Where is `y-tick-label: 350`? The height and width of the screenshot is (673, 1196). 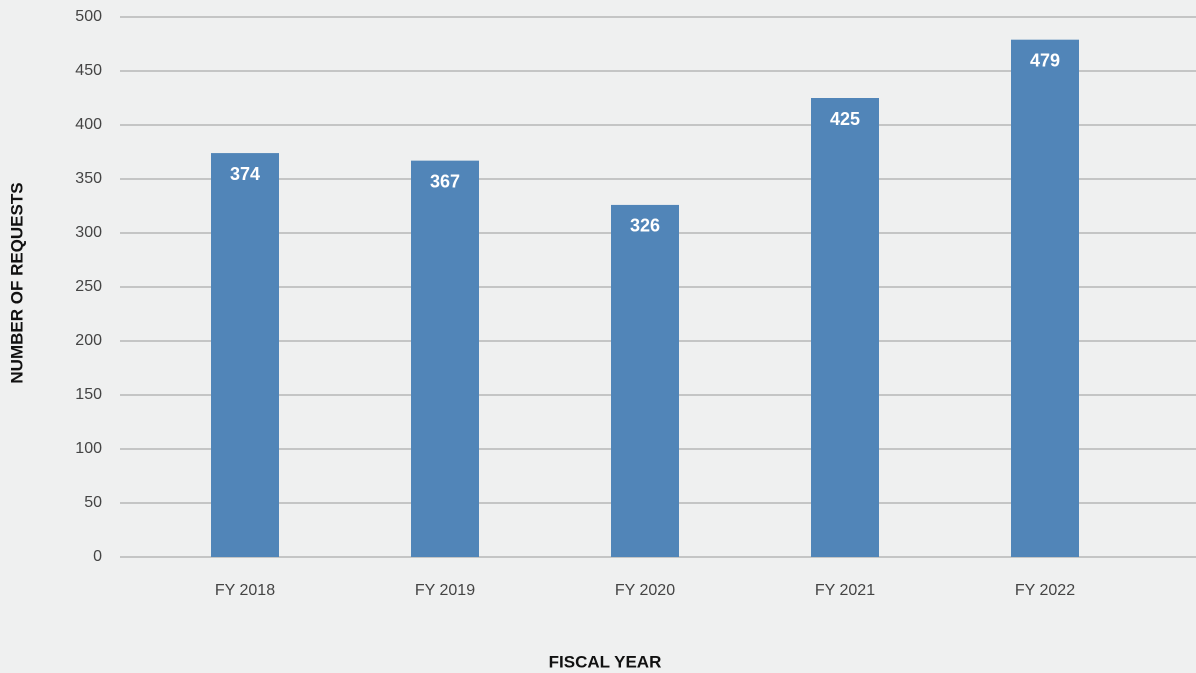
y-tick-label: 350 is located at coordinates (88, 178).